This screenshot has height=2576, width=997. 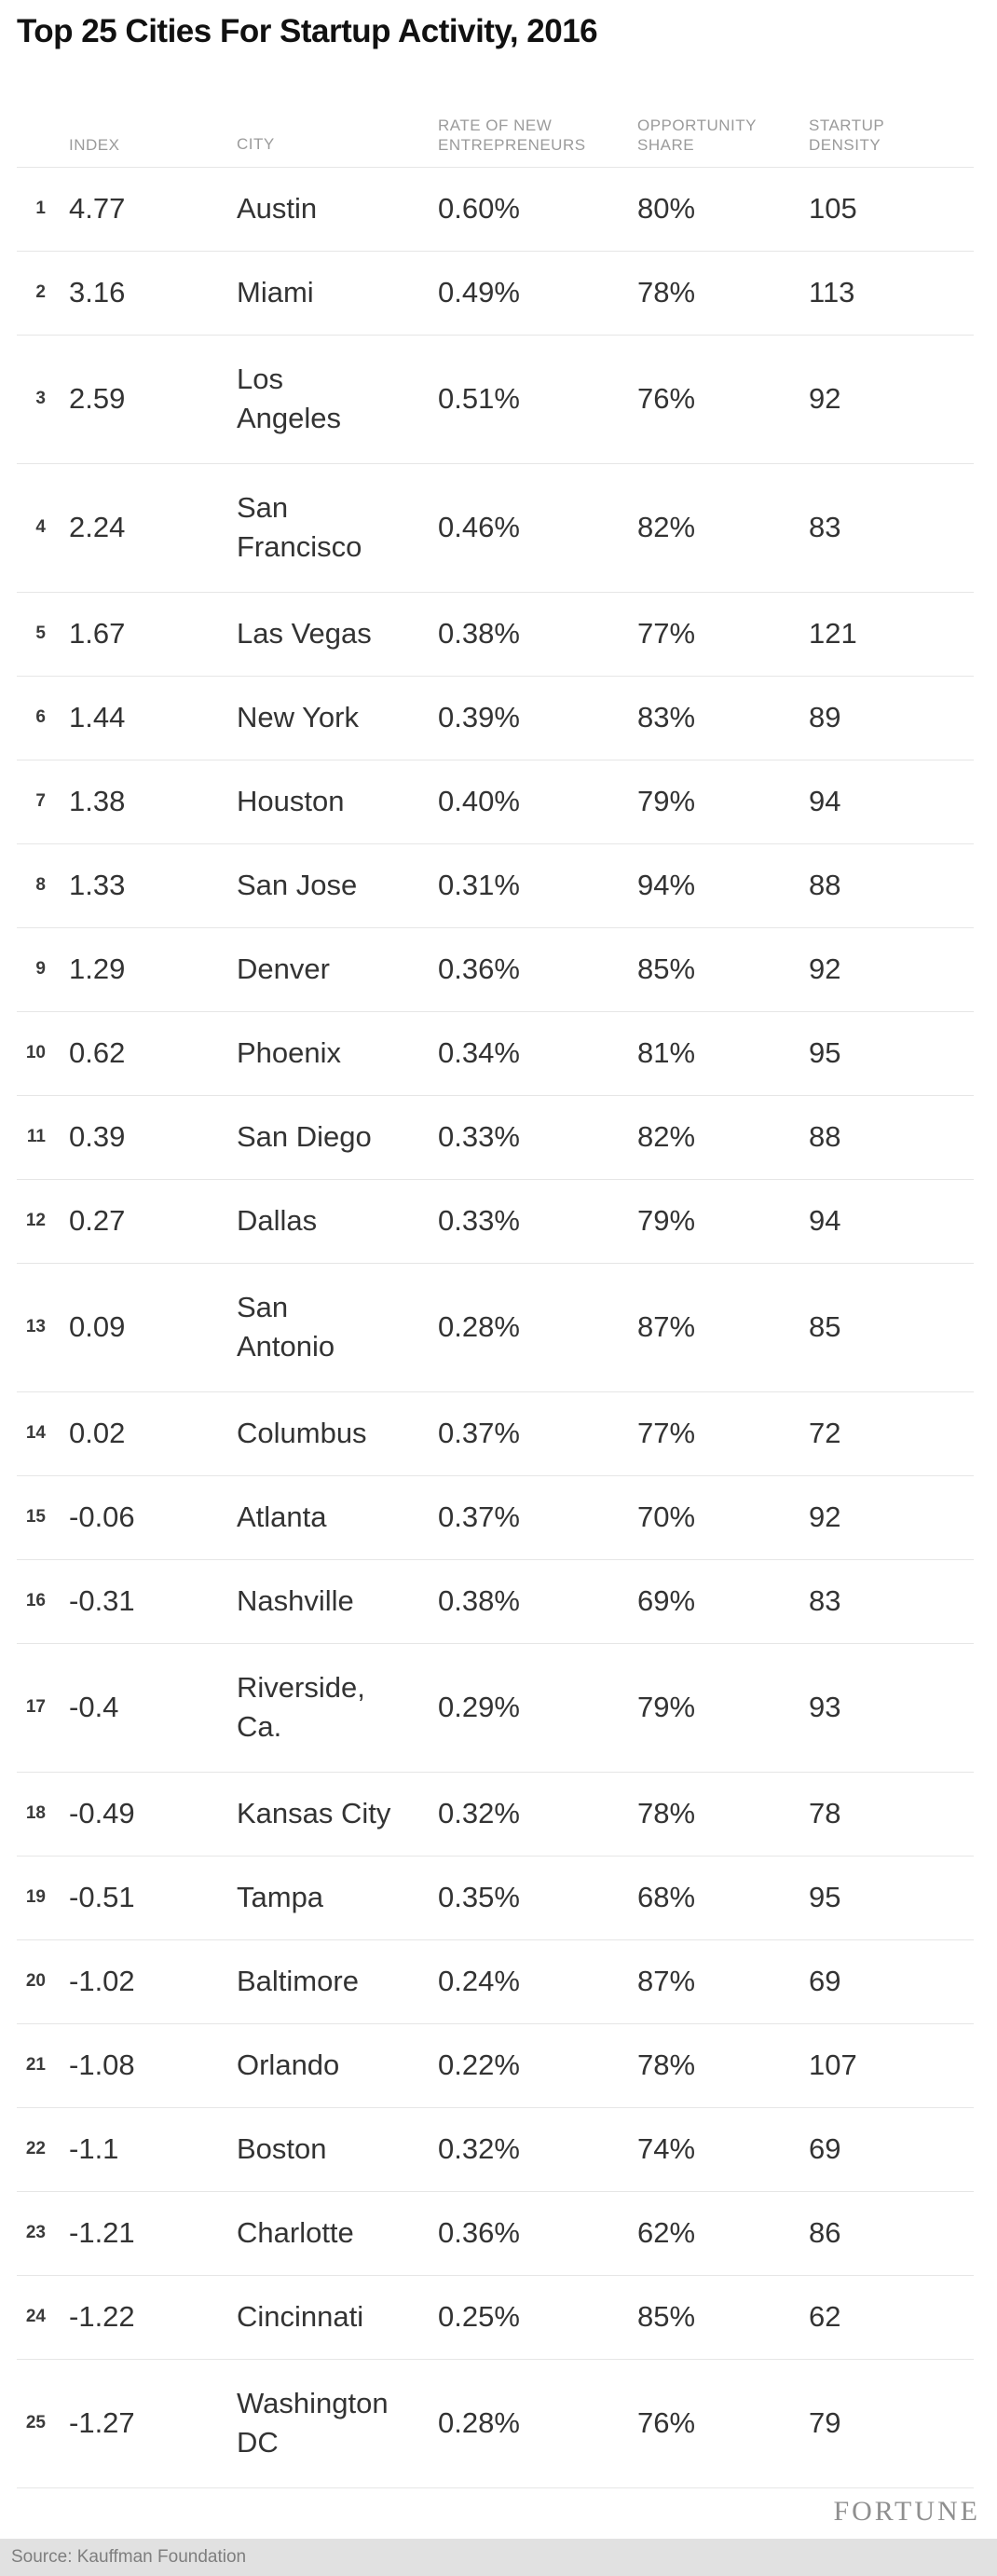 What do you see at coordinates (825, 1052) in the screenshot?
I see `density-cell: 95` at bounding box center [825, 1052].